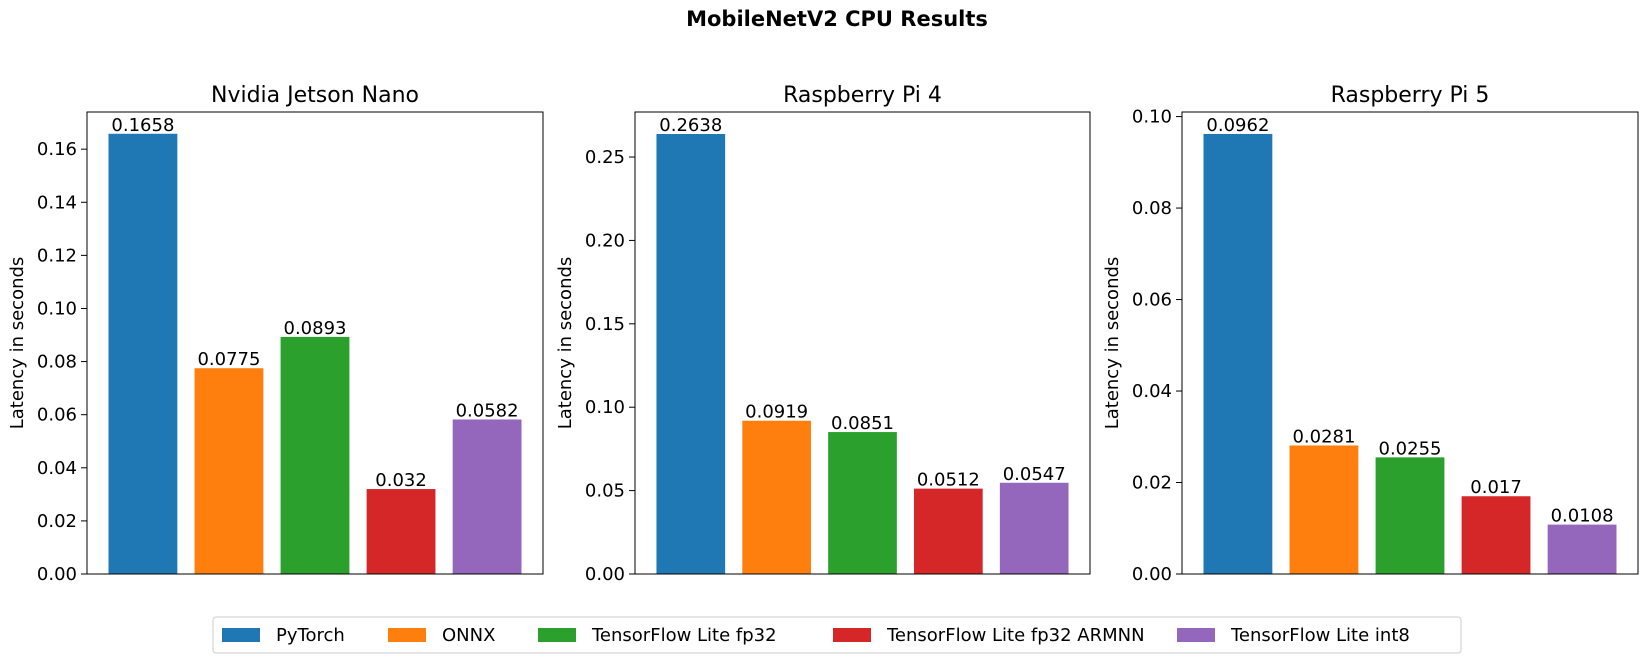 The height and width of the screenshot is (664, 1647). What do you see at coordinates (776, 412) in the screenshot?
I see `bar-value-label: 0.0919` at bounding box center [776, 412].